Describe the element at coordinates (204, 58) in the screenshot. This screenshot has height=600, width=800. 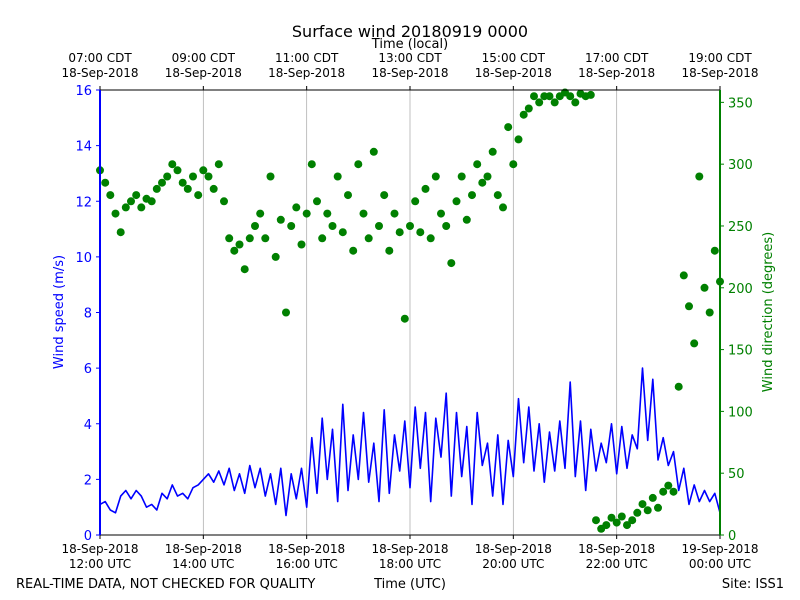
I see `top-tick-label-time: 09:00 CDT` at that location.